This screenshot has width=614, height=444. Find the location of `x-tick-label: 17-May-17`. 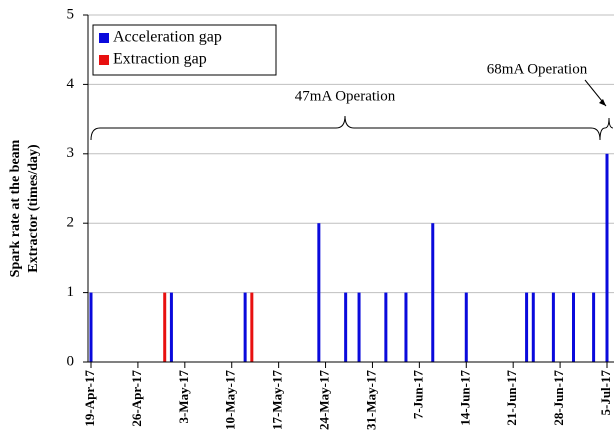

x-tick-label: 17-May-17 is located at coordinates (277, 400).